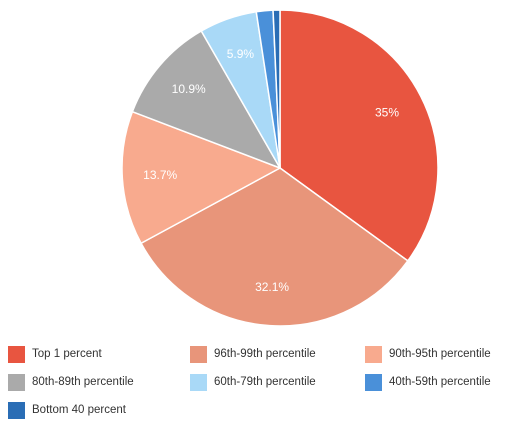  Describe the element at coordinates (387, 113) in the screenshot. I see `slice-label-top-1-percent: 35%` at that location.